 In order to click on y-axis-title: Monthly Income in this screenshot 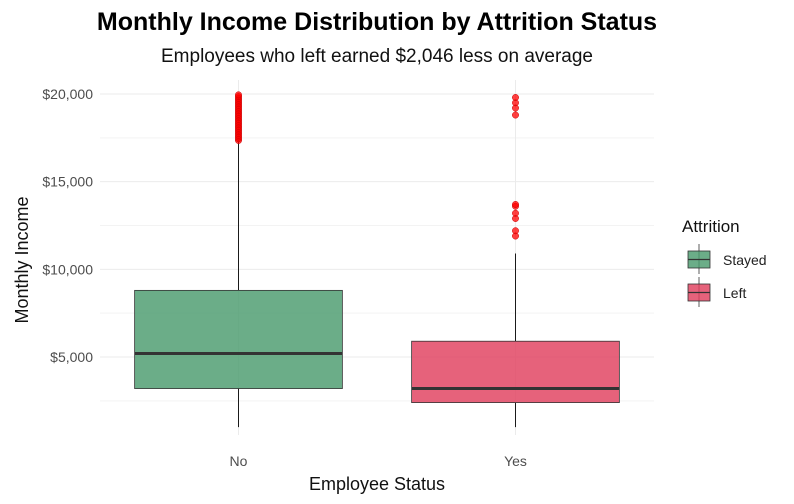, I will do `click(22, 259)`.